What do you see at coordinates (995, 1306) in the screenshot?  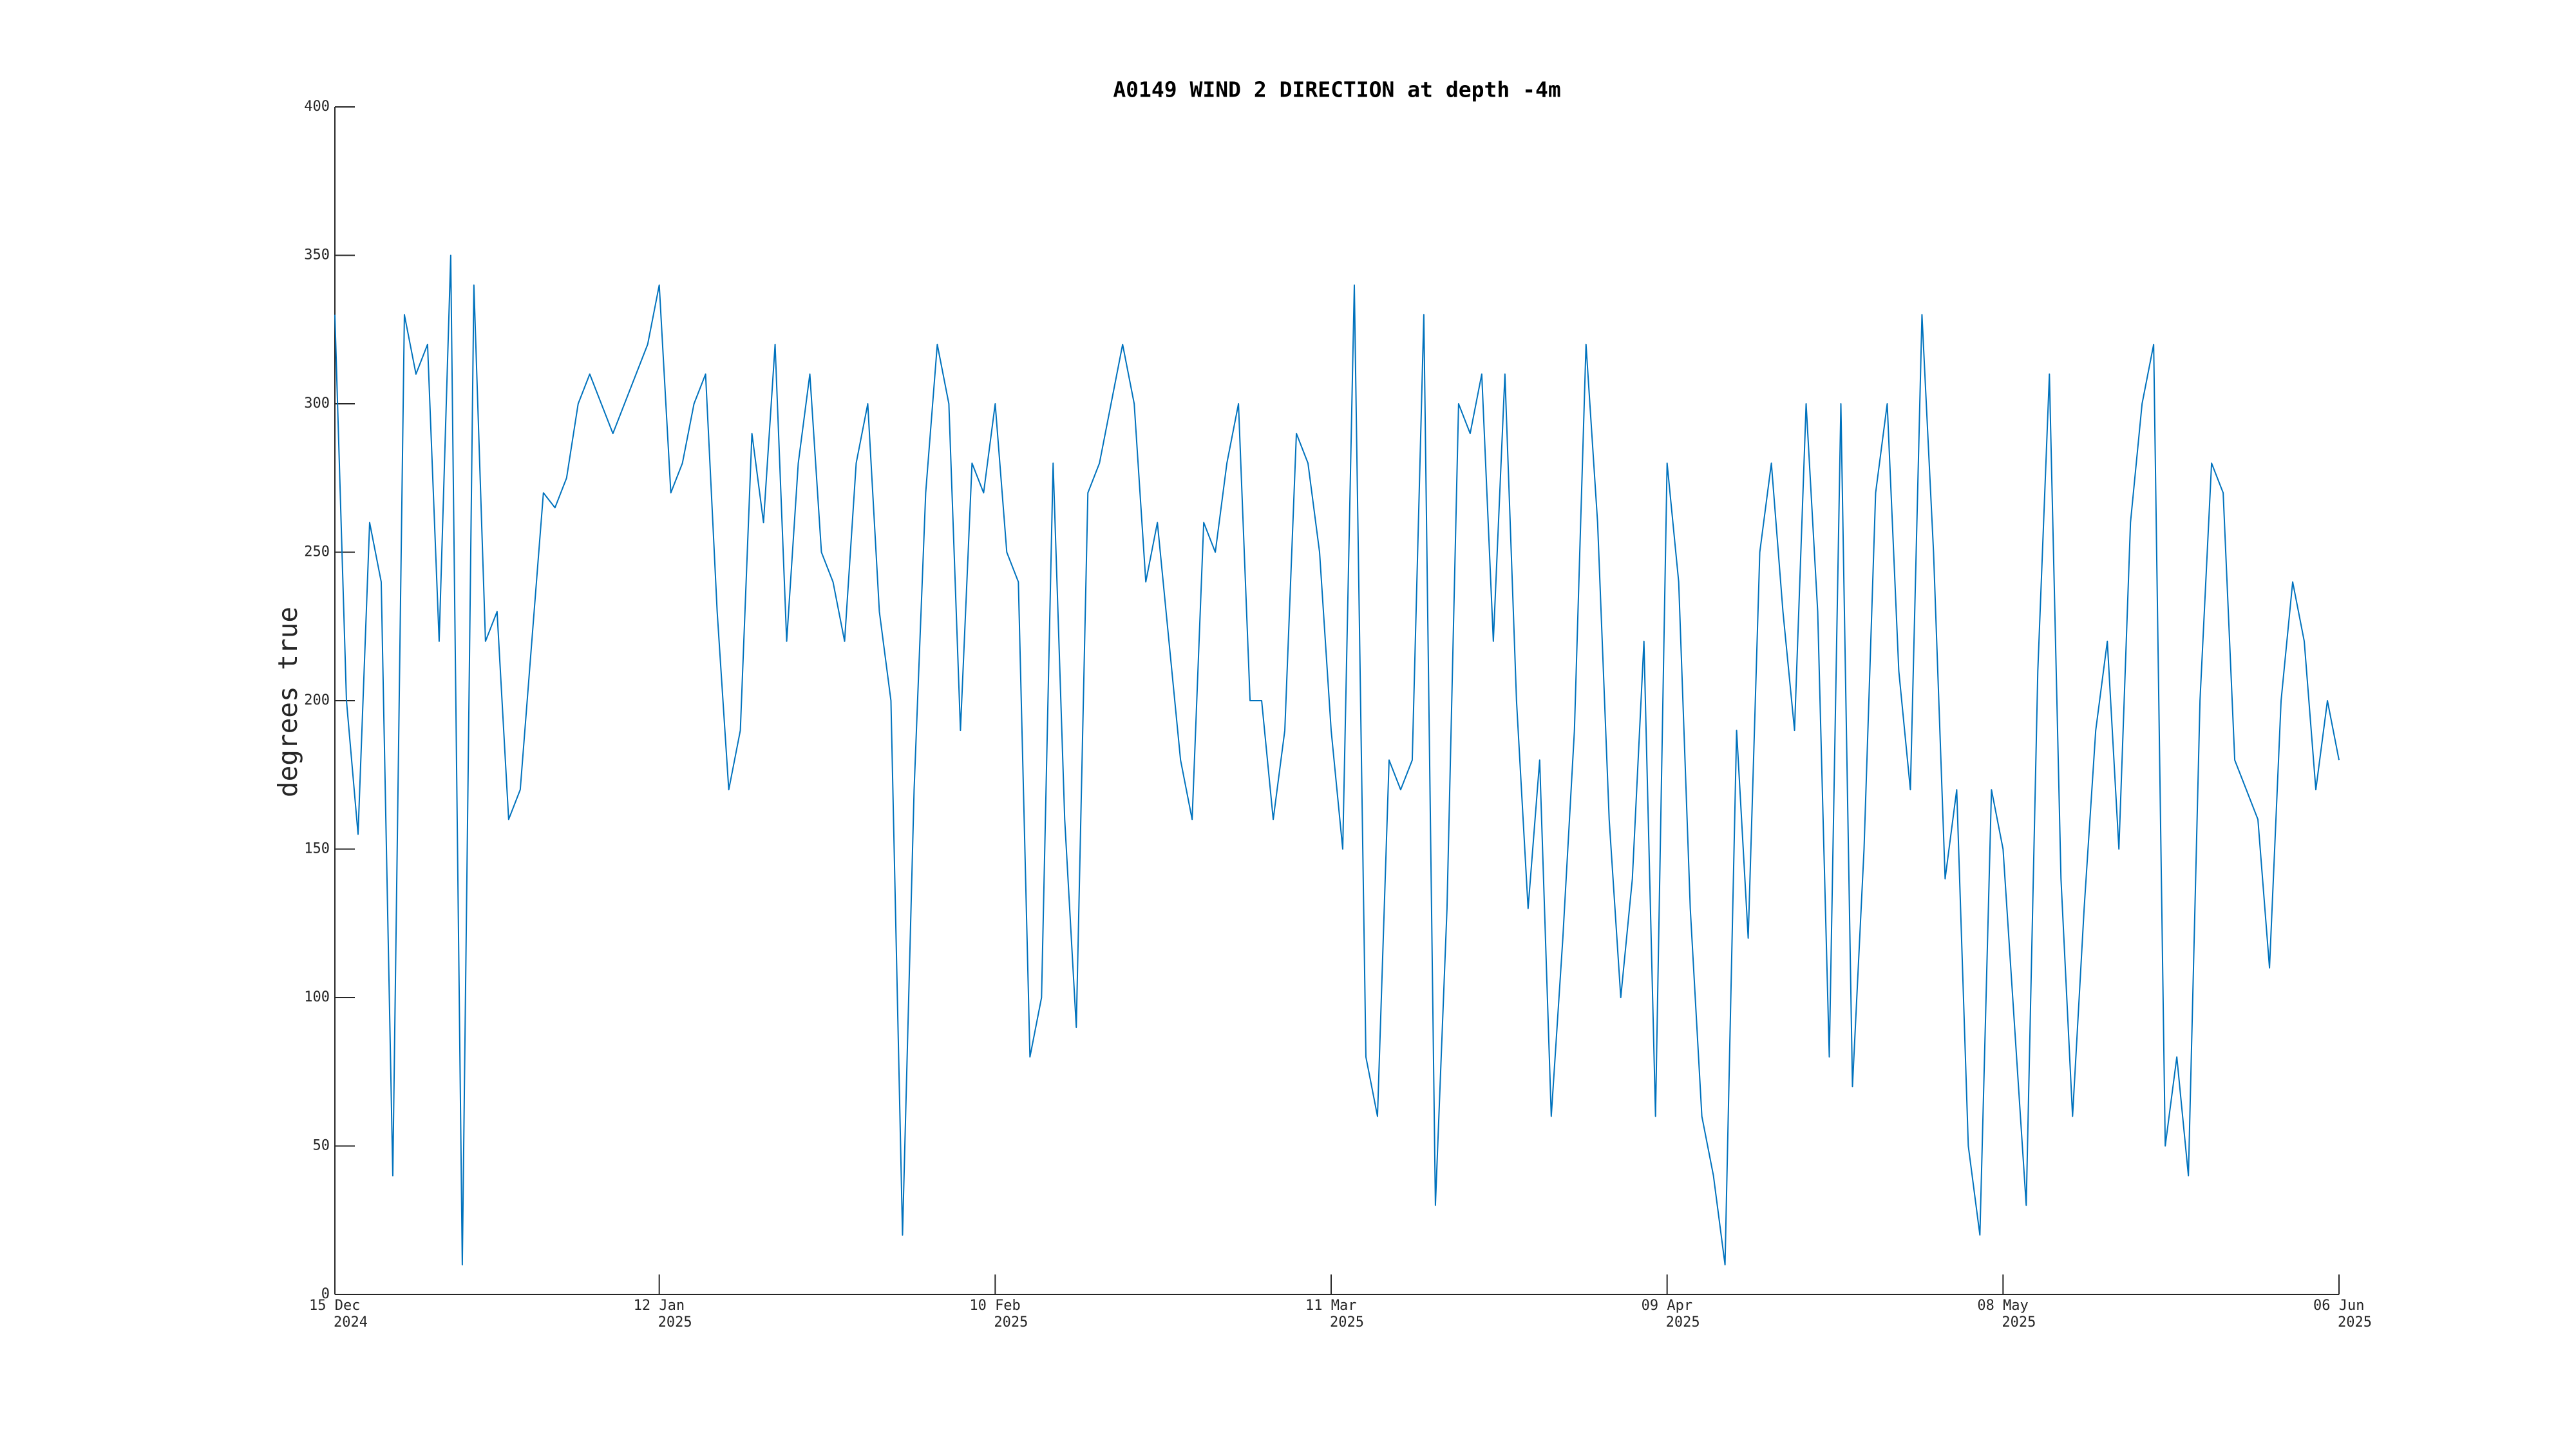 I see `x-tick-label: 10 Feb` at bounding box center [995, 1306].